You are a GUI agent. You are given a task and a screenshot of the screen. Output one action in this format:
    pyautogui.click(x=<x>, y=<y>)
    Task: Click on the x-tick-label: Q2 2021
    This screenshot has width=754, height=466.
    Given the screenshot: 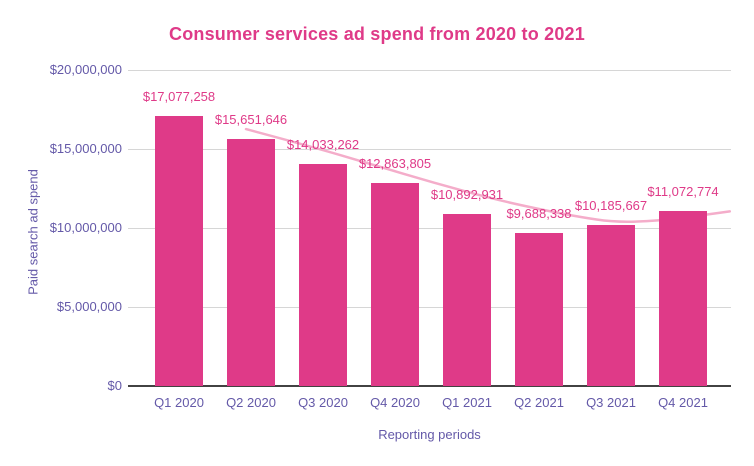 What is the action you would take?
    pyautogui.click(x=539, y=402)
    